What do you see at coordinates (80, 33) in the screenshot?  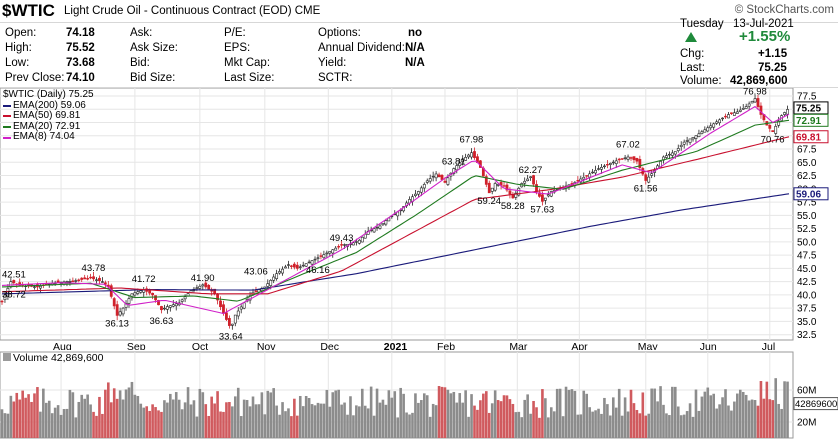 I see `open-value: 74.18` at bounding box center [80, 33].